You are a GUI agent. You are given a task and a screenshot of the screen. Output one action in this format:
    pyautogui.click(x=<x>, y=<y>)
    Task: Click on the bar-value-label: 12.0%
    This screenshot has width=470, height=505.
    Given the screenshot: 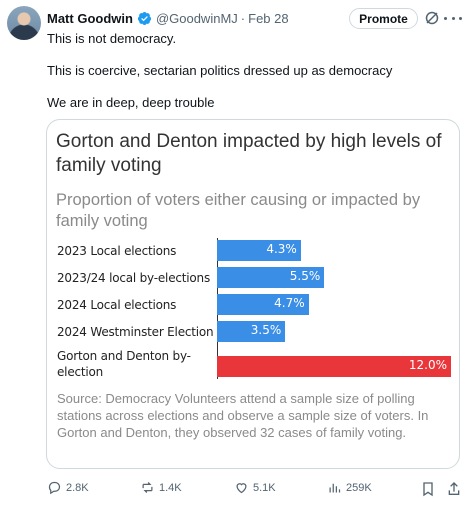 What is the action you would take?
    pyautogui.click(x=427, y=365)
    